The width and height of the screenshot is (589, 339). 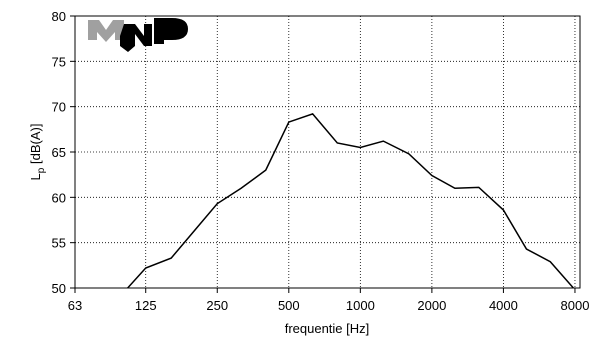 I want to click on x-axis-label: frequentie [Hz], so click(x=327, y=328).